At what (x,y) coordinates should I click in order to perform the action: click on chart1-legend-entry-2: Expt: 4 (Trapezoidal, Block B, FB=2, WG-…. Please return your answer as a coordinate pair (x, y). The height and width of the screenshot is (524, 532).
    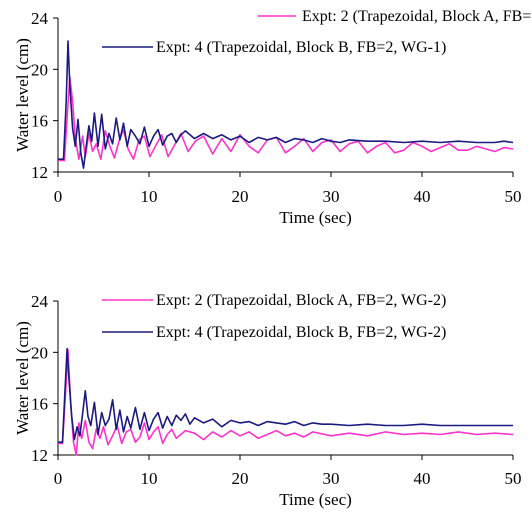
    Looking at the image, I should click on (301, 47).